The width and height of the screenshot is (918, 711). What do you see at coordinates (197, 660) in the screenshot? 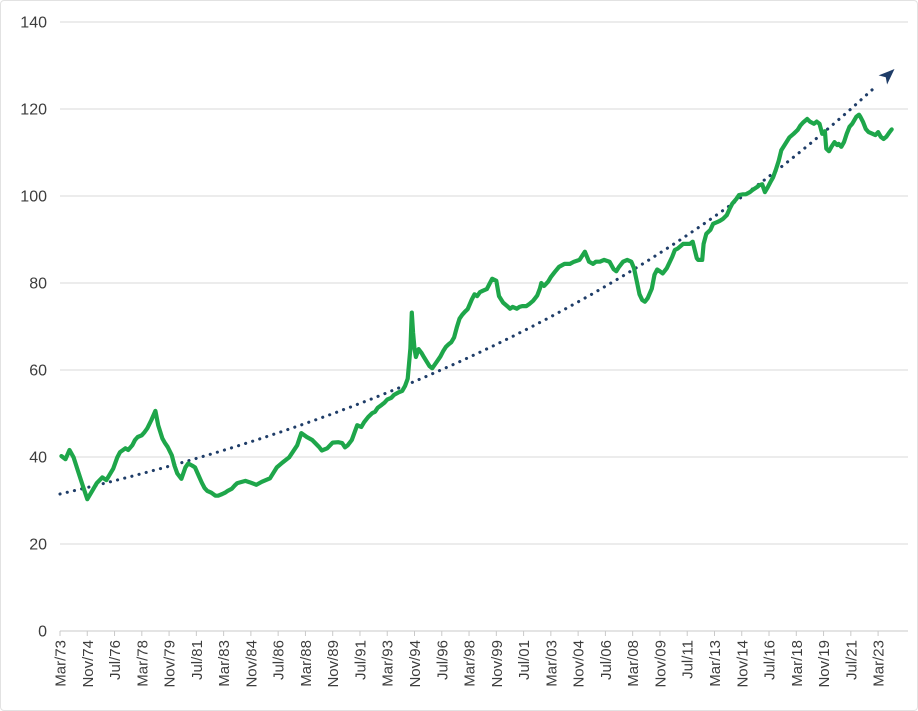
I see `x-axis-tick-label: Jul/81` at bounding box center [197, 660].